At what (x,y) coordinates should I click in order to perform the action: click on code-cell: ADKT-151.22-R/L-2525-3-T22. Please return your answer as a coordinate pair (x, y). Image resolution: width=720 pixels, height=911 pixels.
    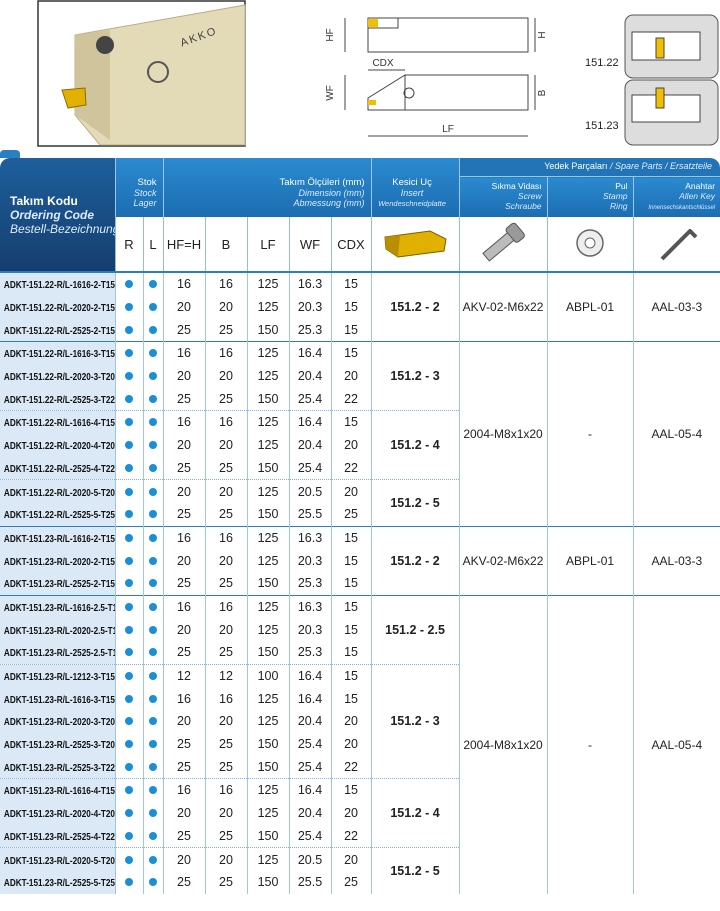
    Looking at the image, I should click on (57, 399).